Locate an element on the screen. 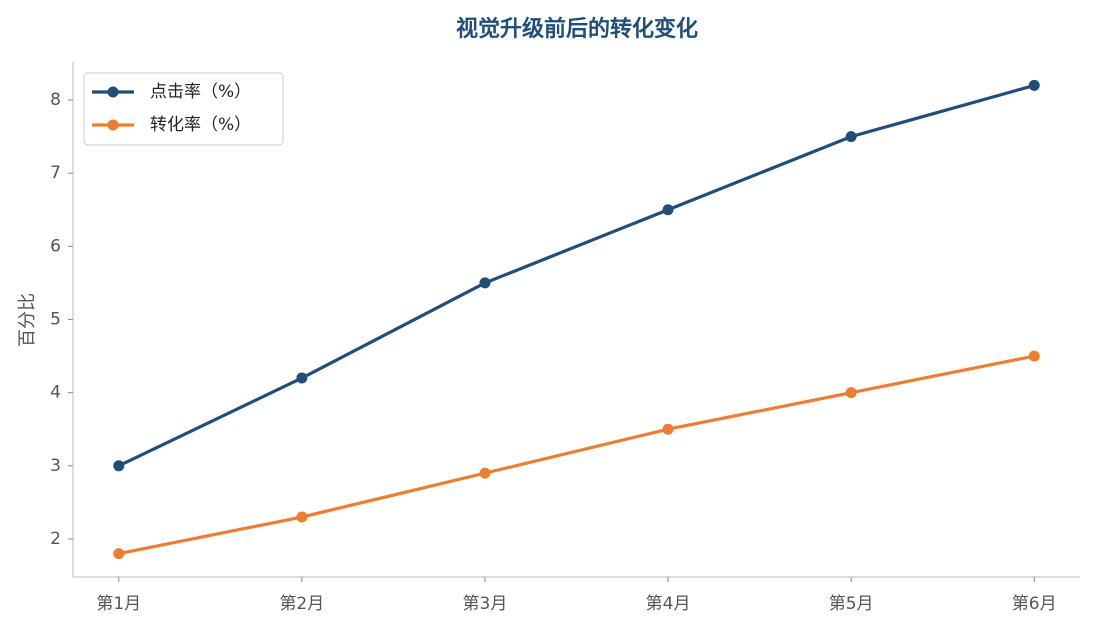  y-tick-label: 7 is located at coordinates (55, 173).